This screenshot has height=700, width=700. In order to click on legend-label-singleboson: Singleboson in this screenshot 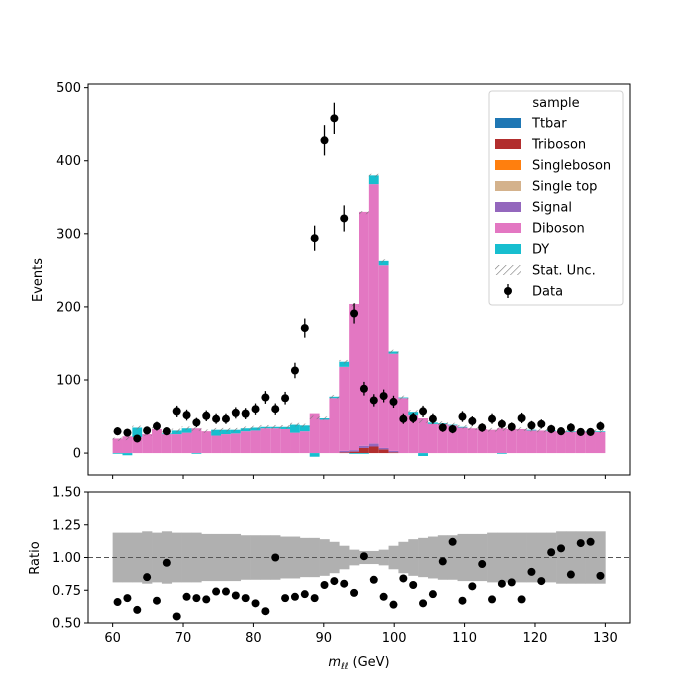, I will do `click(571, 166)`.